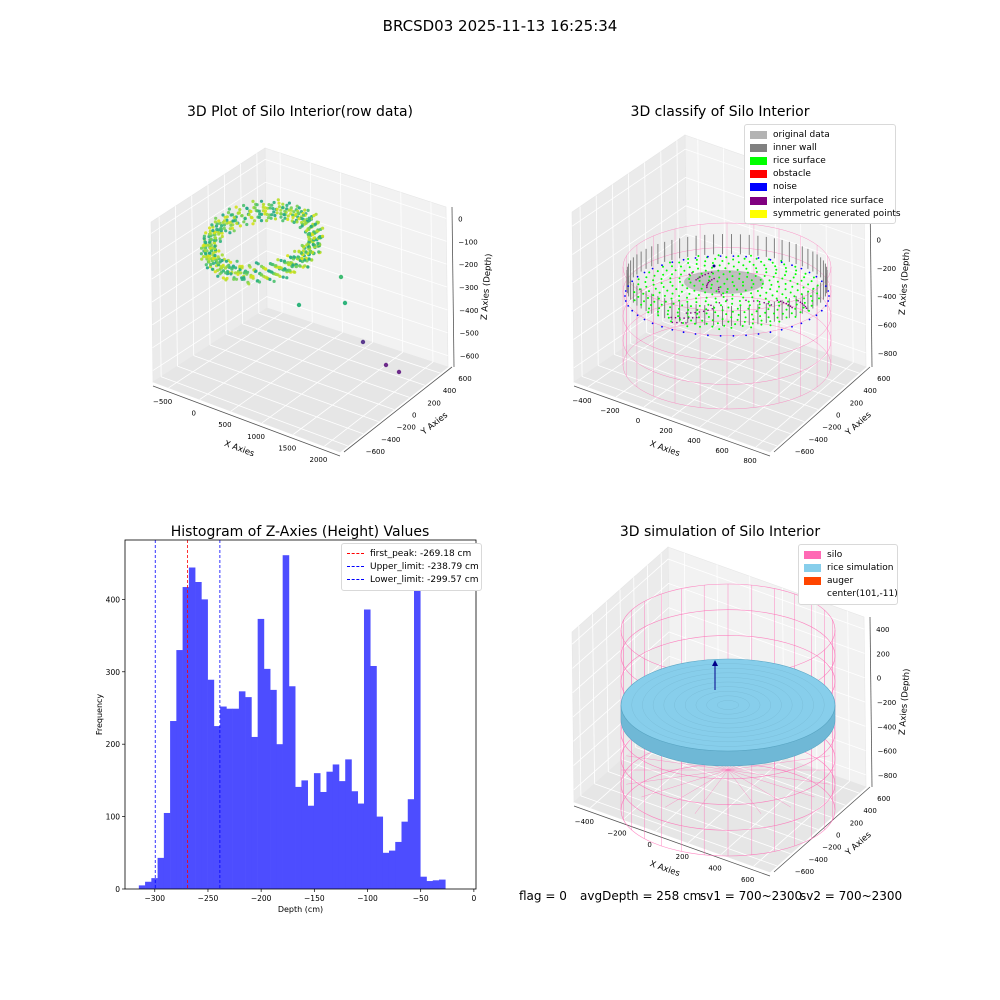 This screenshot has width=1000, height=1000. Describe the element at coordinates (421, 553) in the screenshot. I see `legend-label: first_peak: -269.18 cm` at that location.